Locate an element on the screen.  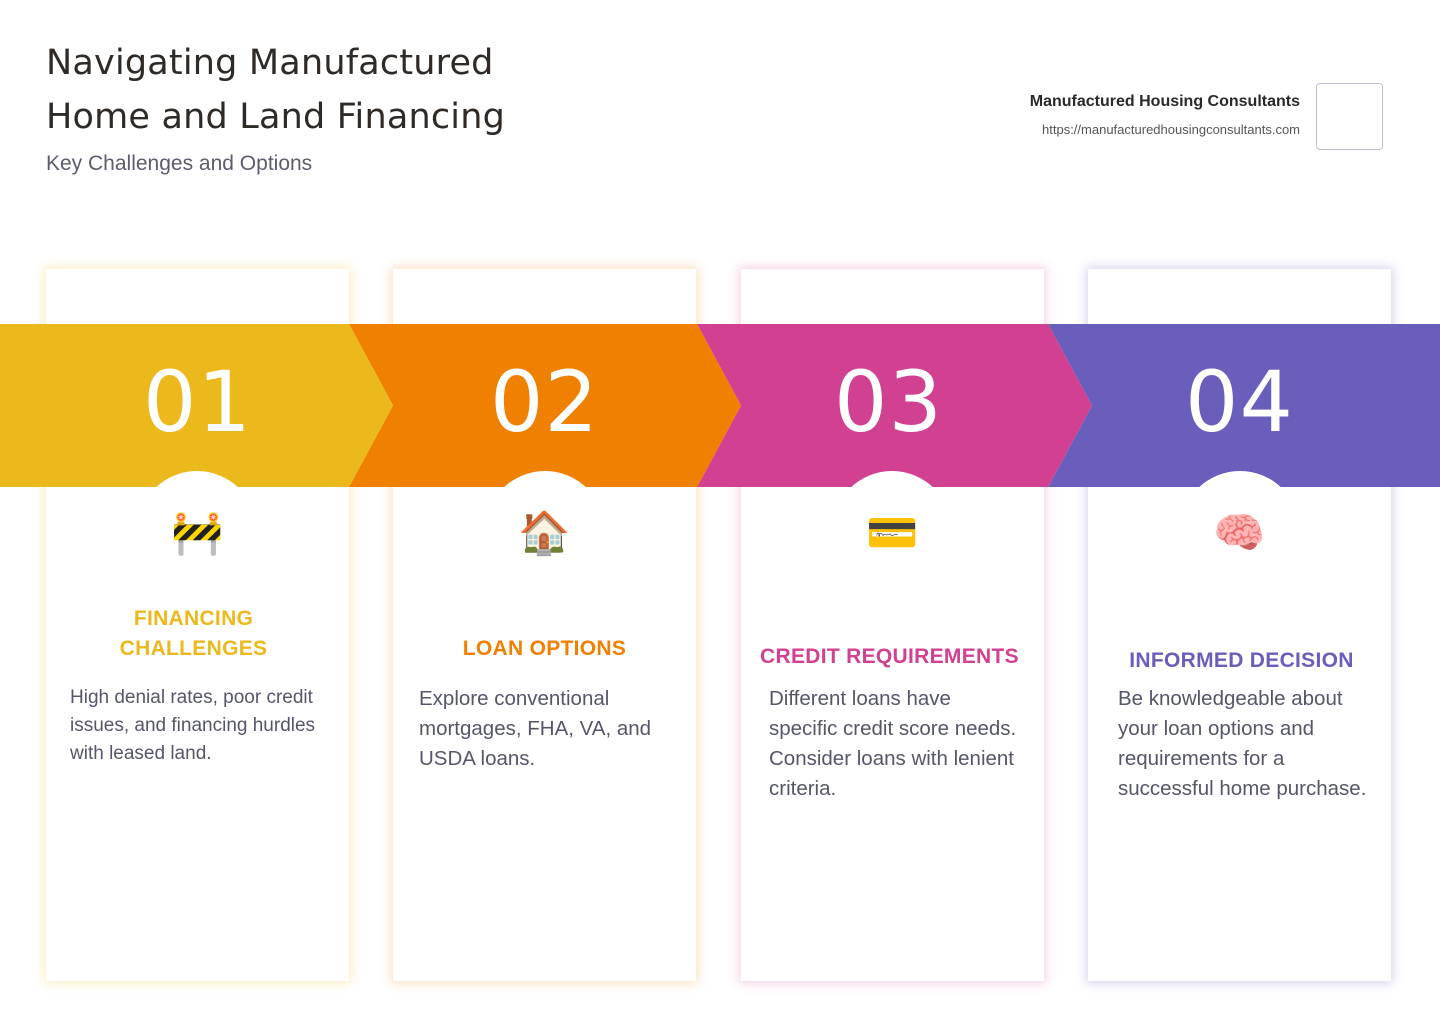
step-heading-1-line-1: FINANCING is located at coordinates (193, 618).